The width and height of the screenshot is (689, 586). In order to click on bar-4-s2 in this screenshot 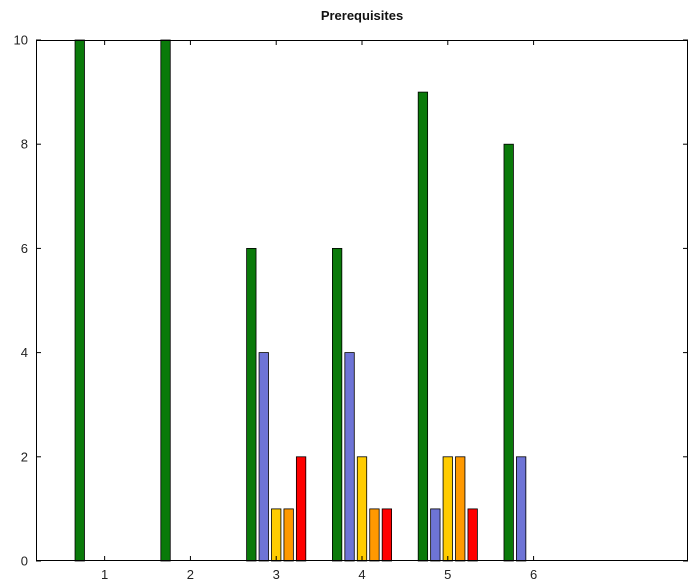, I will do `click(349, 457)`.